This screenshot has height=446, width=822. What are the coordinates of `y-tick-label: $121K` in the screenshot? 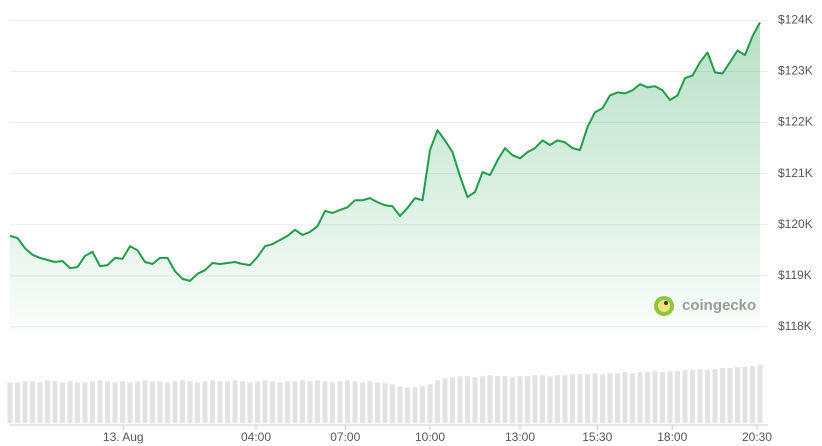 It's located at (795, 173).